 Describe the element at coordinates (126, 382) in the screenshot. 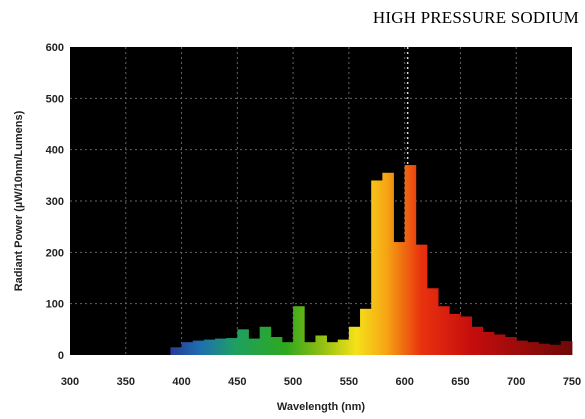

I see `x-tick-label: 350` at that location.